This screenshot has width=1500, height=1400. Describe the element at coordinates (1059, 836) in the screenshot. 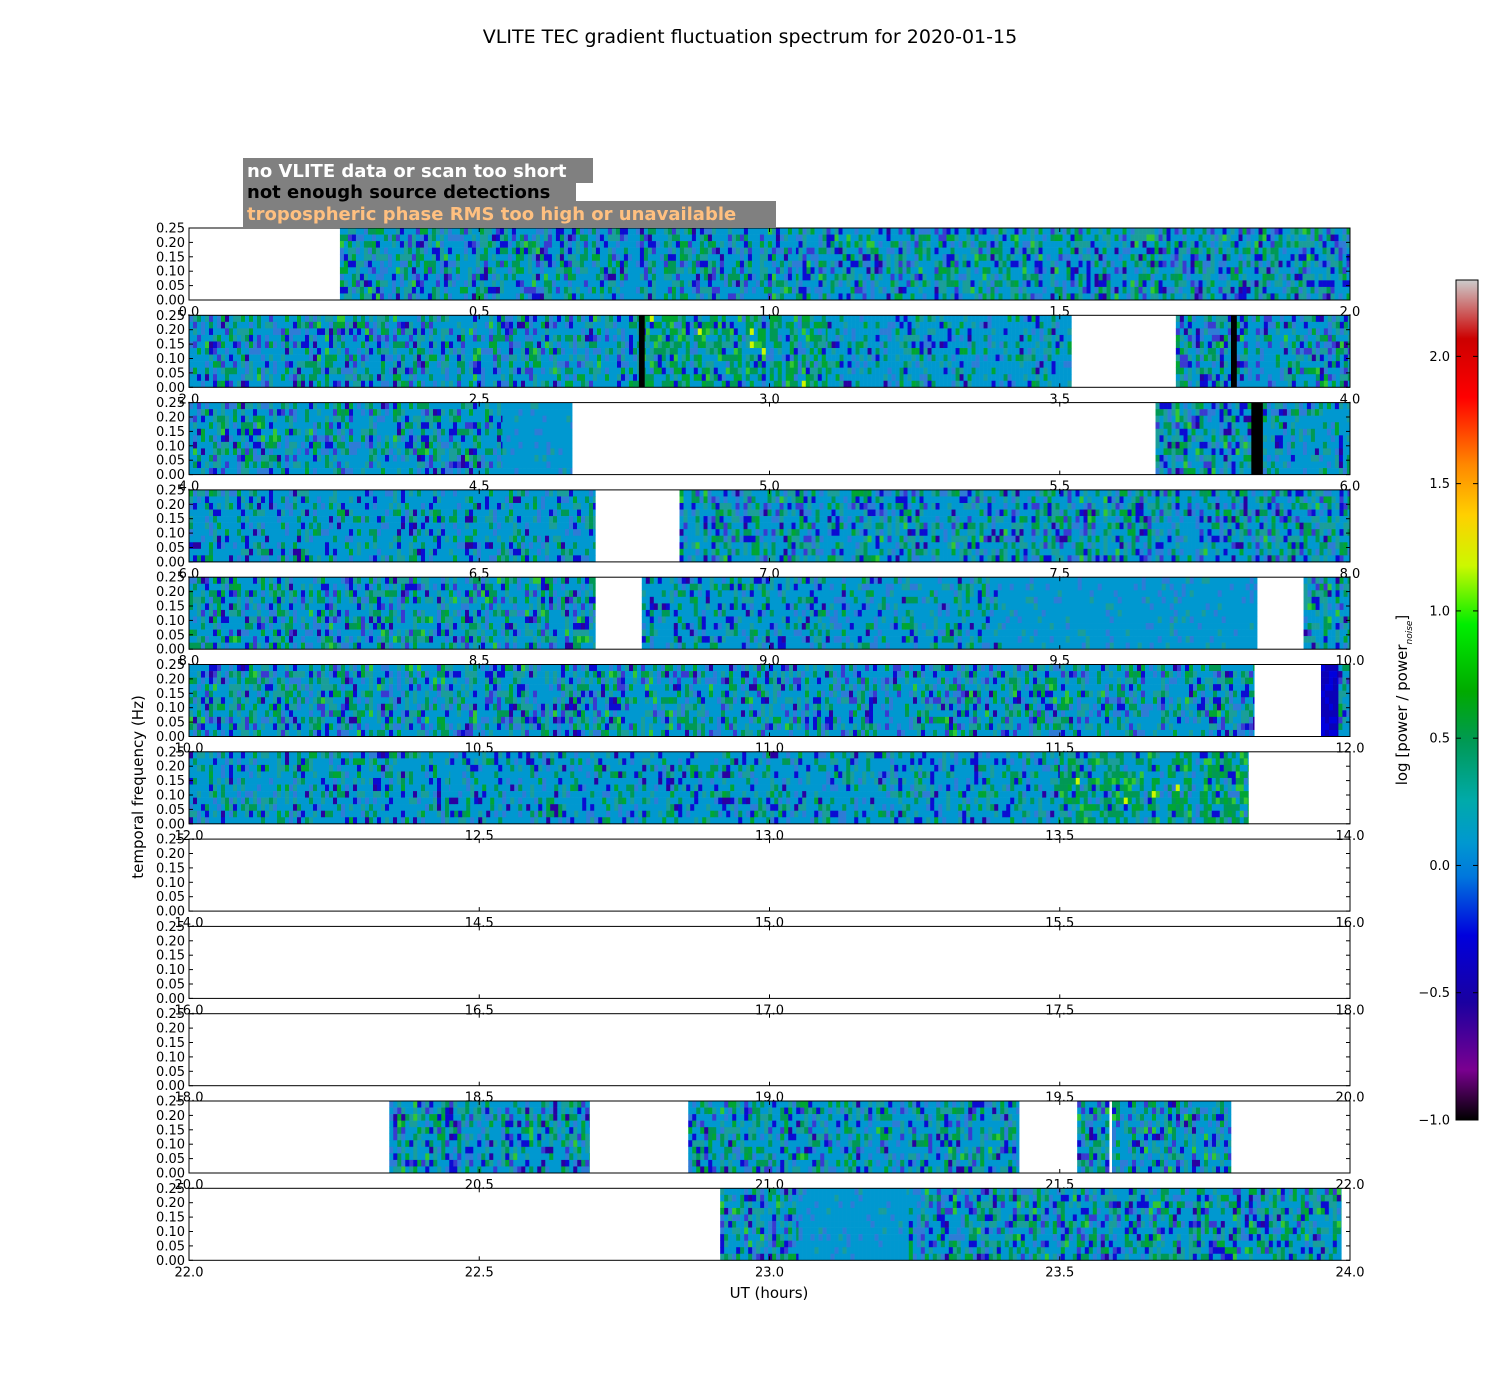

I see `x-tick-label: 13.5` at that location.